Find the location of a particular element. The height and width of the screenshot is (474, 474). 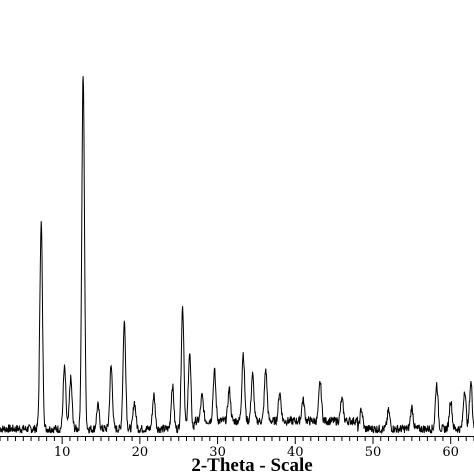

x-axis: 10 20 30 40 50 60 is located at coordinates (237, 448).